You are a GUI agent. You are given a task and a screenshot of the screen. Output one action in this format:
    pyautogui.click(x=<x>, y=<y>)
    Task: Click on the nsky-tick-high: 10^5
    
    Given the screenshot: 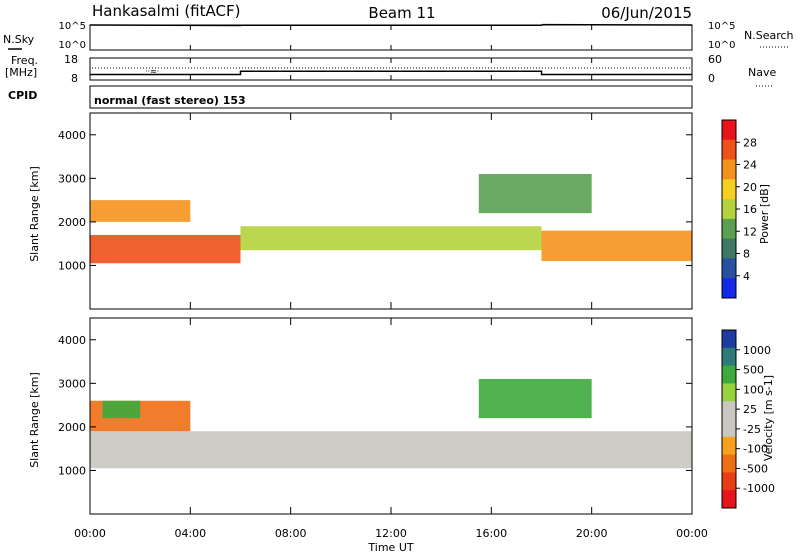 What is the action you would take?
    pyautogui.click(x=72, y=26)
    